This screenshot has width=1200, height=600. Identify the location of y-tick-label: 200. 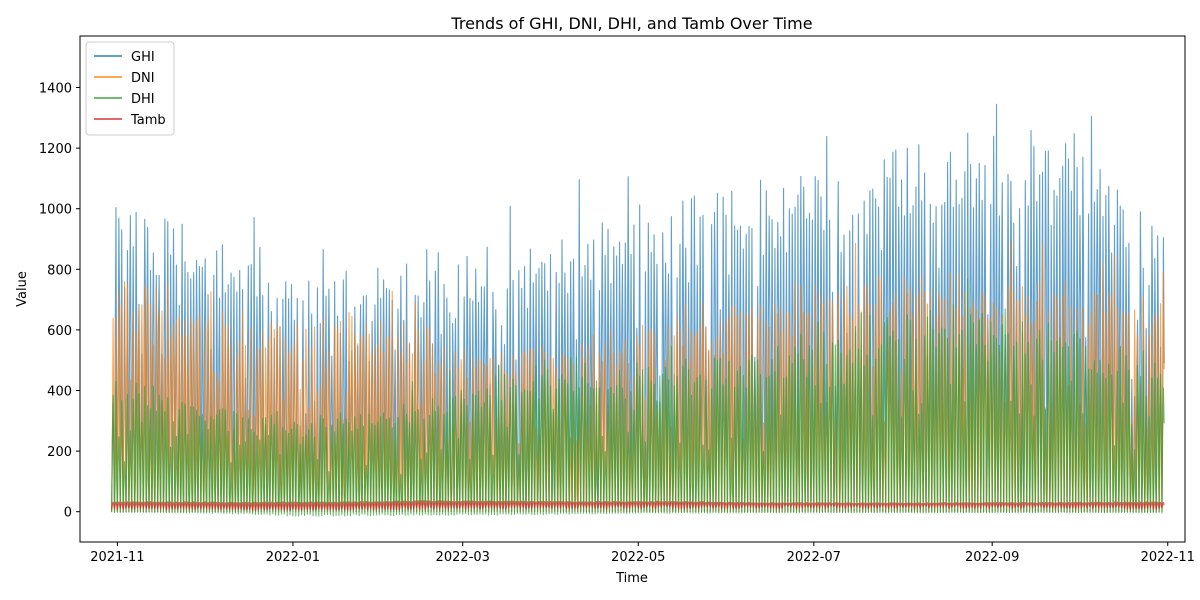
(59, 452).